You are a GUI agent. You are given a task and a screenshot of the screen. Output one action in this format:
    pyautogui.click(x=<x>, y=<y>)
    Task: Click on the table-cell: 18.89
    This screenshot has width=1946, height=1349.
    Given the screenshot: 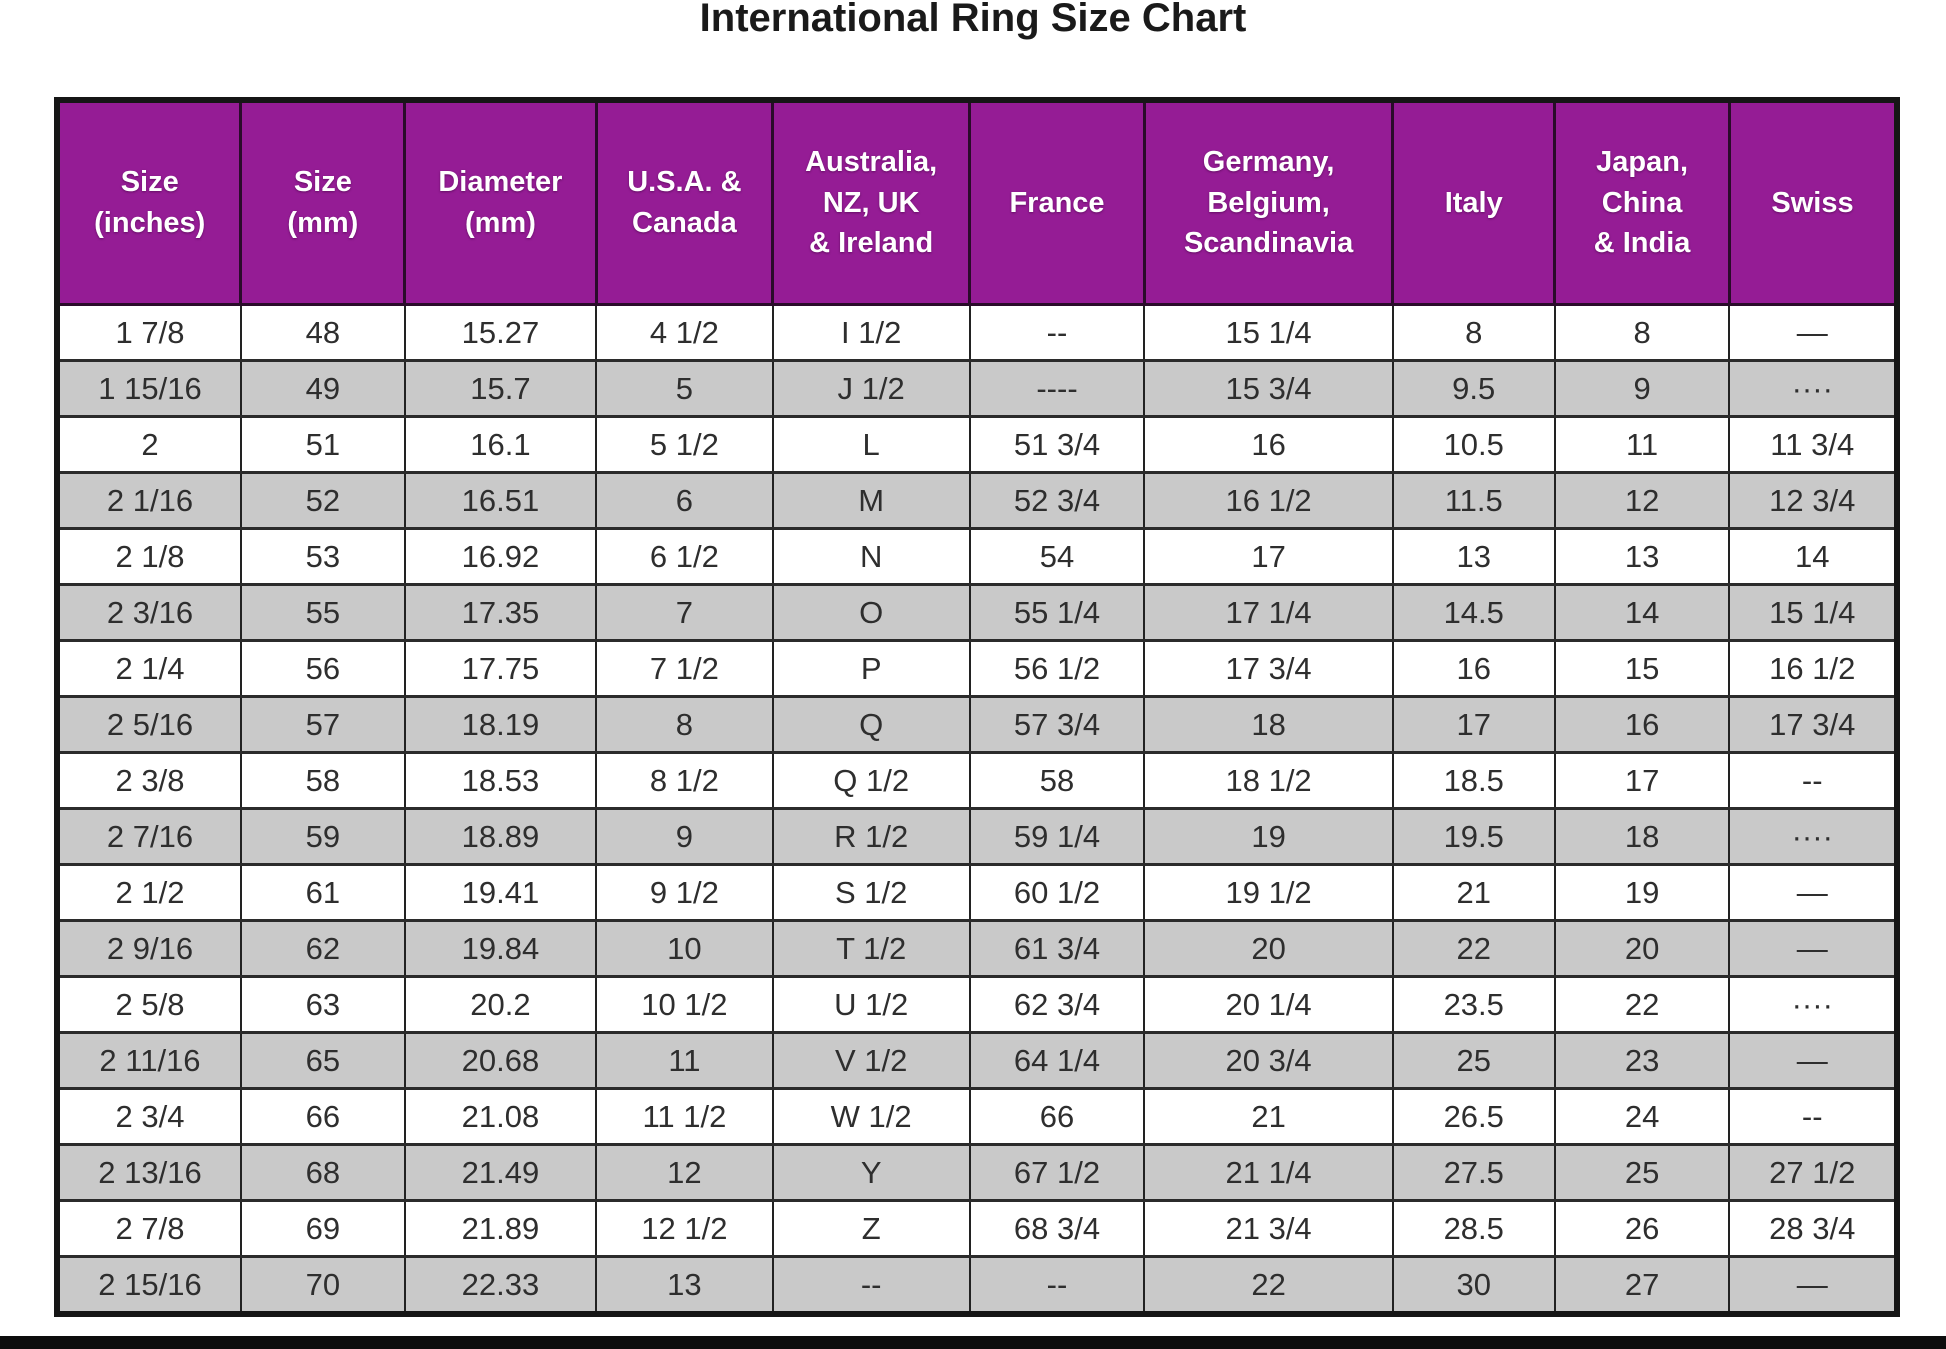 What is the action you would take?
    pyautogui.click(x=500, y=836)
    